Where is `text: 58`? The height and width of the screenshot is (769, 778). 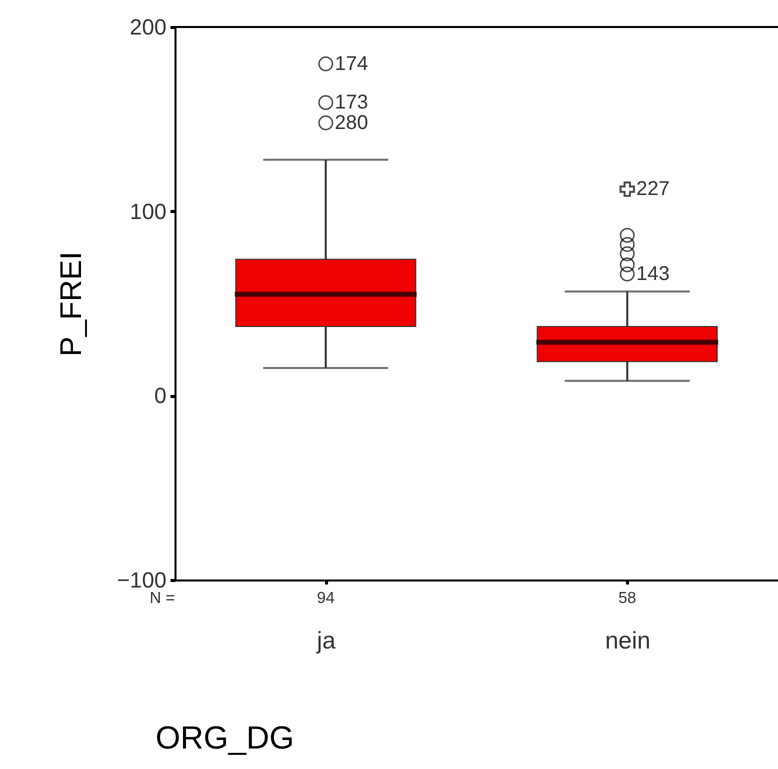 text: 58 is located at coordinates (627, 598).